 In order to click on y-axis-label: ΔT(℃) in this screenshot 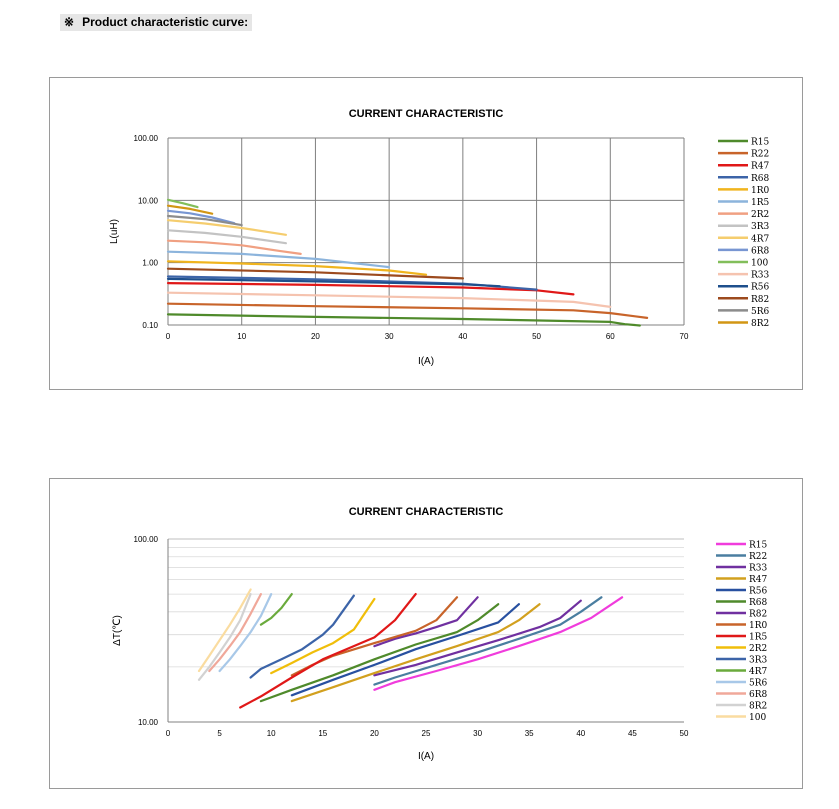, I will do `click(117, 630)`.